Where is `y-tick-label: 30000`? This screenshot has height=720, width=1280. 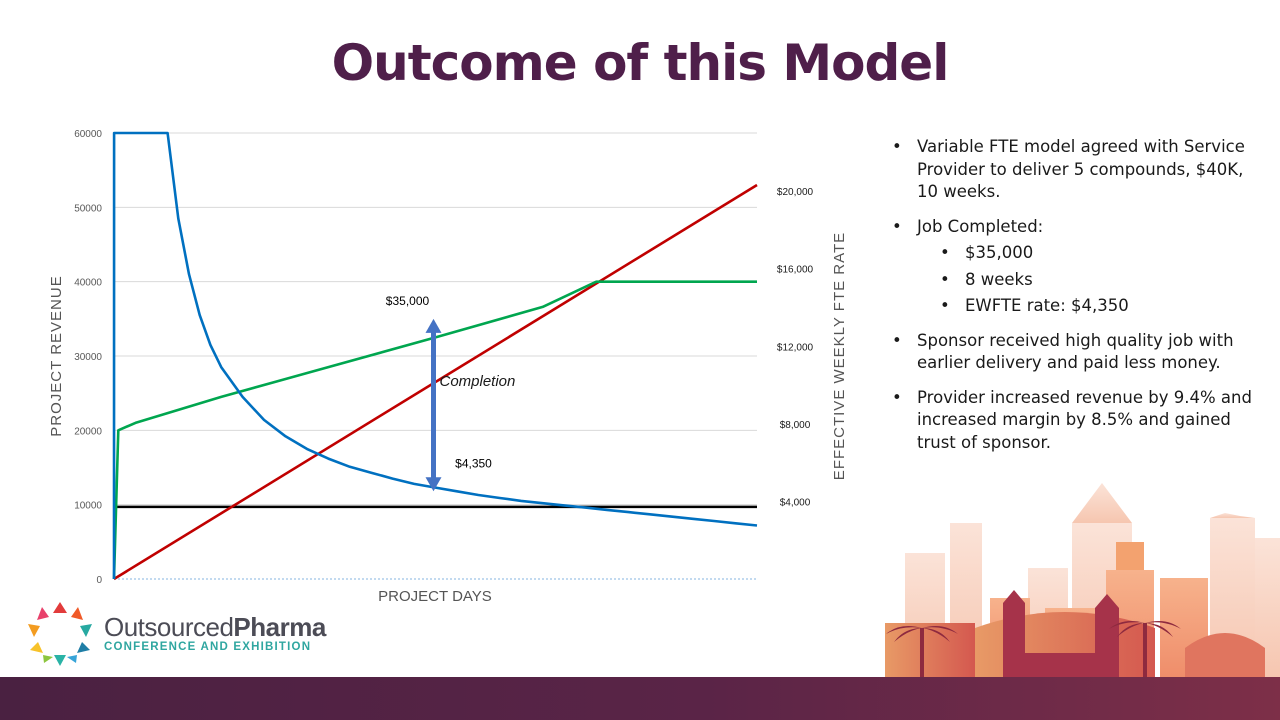
y-tick-label: 30000 is located at coordinates (88, 357).